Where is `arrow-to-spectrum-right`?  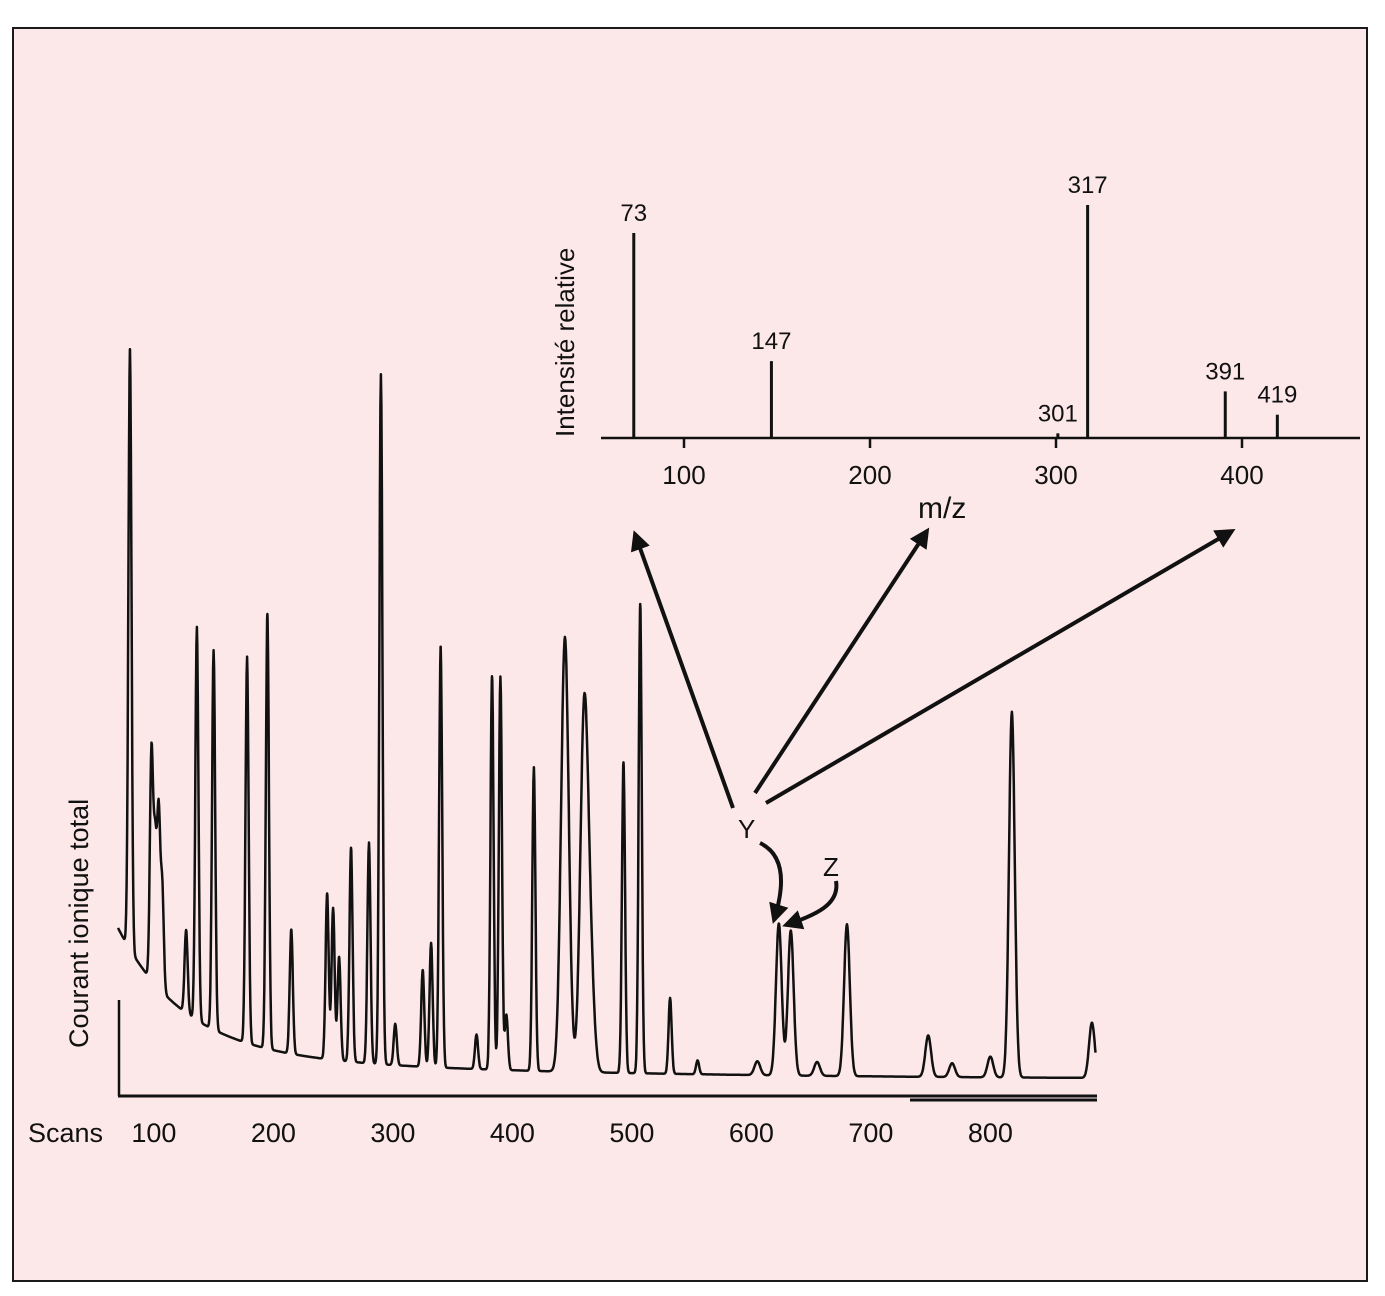
arrow-to-spectrum-right is located at coordinates (1000, 666).